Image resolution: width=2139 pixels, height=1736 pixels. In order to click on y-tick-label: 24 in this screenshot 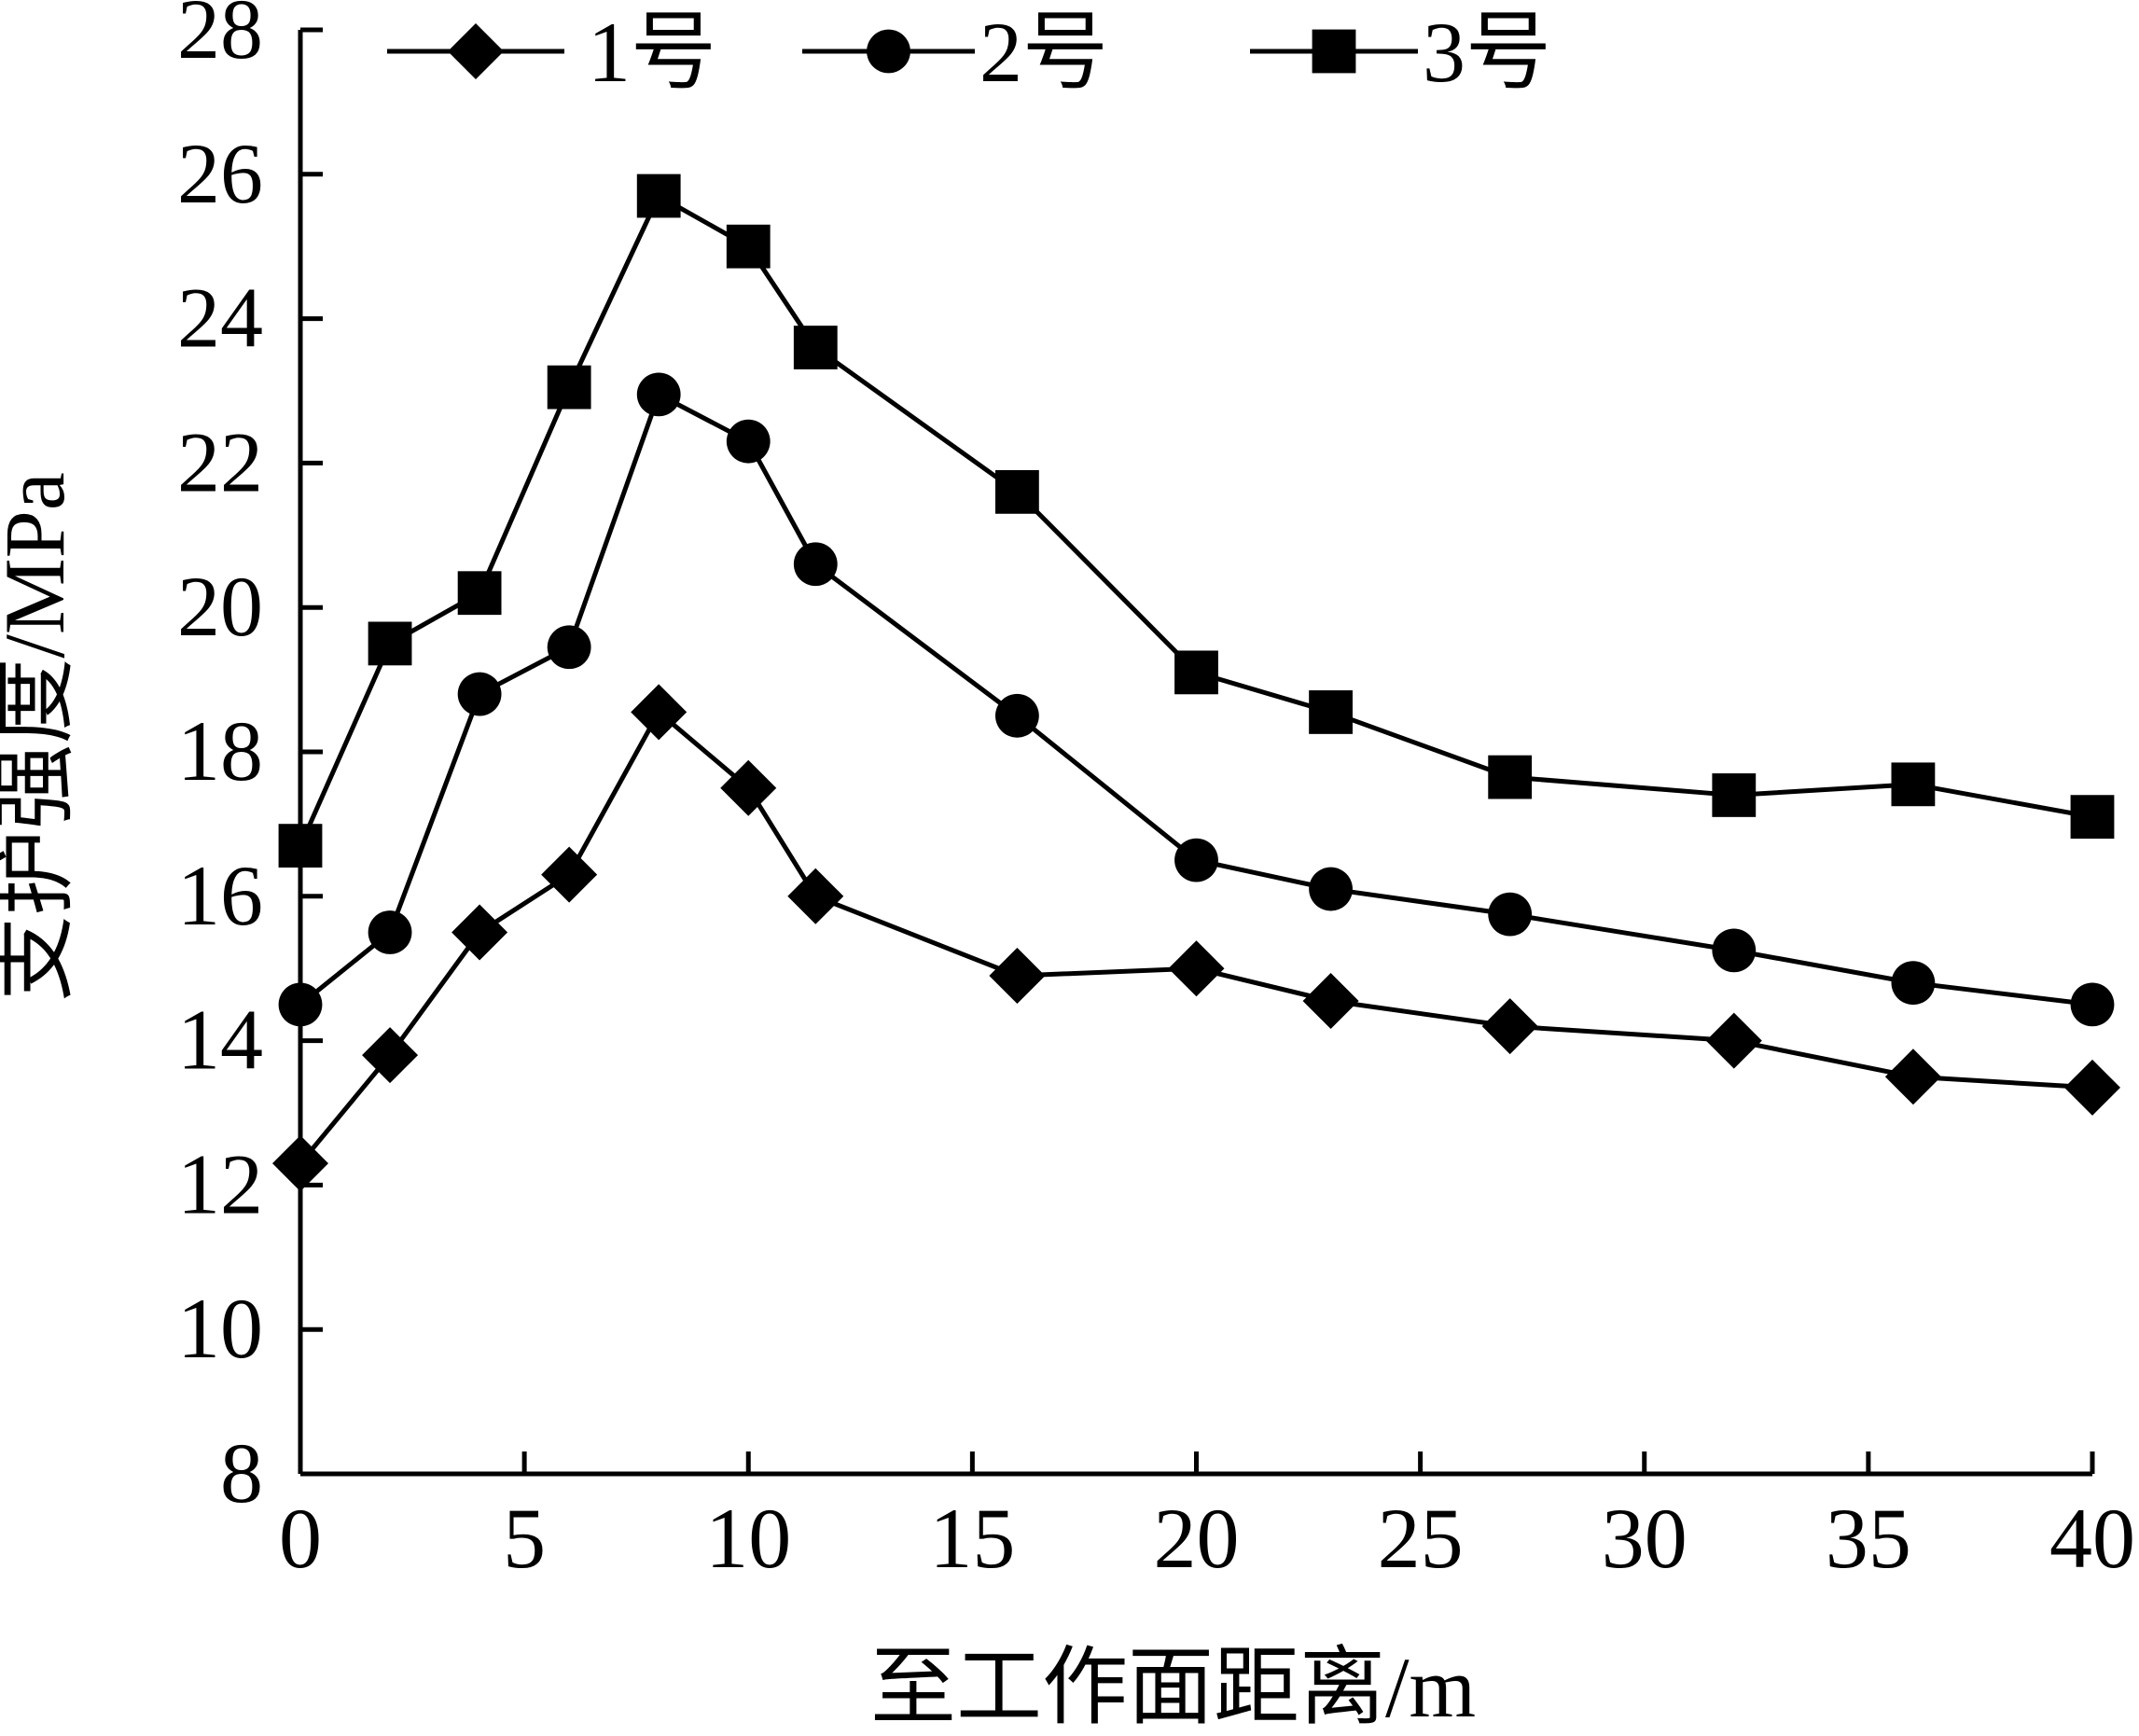, I will do `click(220, 318)`.